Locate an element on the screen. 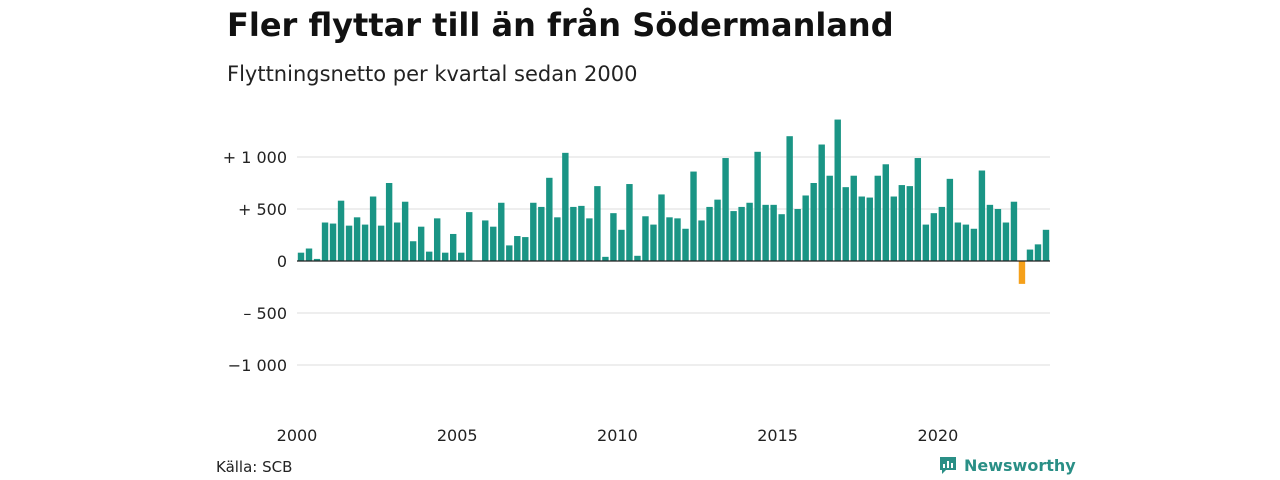 Image resolution: width=1280 pixels, height=480 pixels. y-tick-label: + 500 is located at coordinates (262, 209).